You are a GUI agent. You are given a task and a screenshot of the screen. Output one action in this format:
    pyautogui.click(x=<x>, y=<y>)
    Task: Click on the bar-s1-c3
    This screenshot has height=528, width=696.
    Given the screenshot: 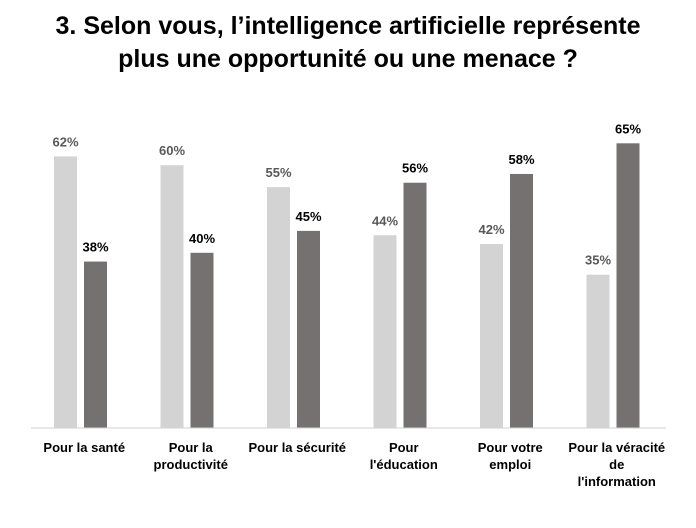 What is the action you would take?
    pyautogui.click(x=278, y=307)
    